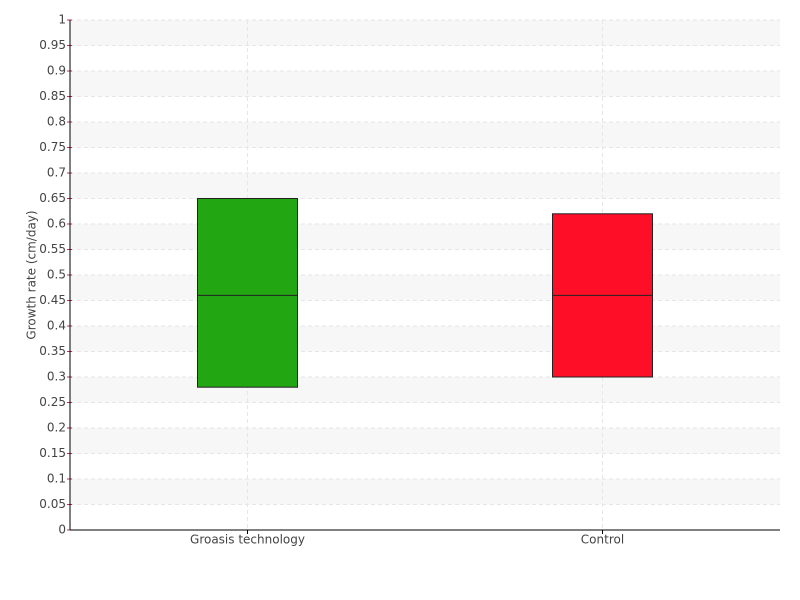  I want to click on y-tick-label: 0.35, so click(52, 351).